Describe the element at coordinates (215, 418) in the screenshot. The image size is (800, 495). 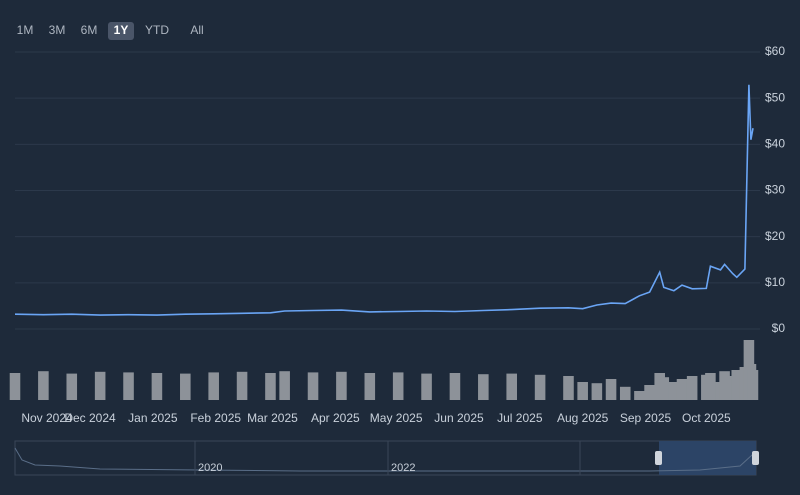
I see `x-tick-label: Feb 2025` at that location.